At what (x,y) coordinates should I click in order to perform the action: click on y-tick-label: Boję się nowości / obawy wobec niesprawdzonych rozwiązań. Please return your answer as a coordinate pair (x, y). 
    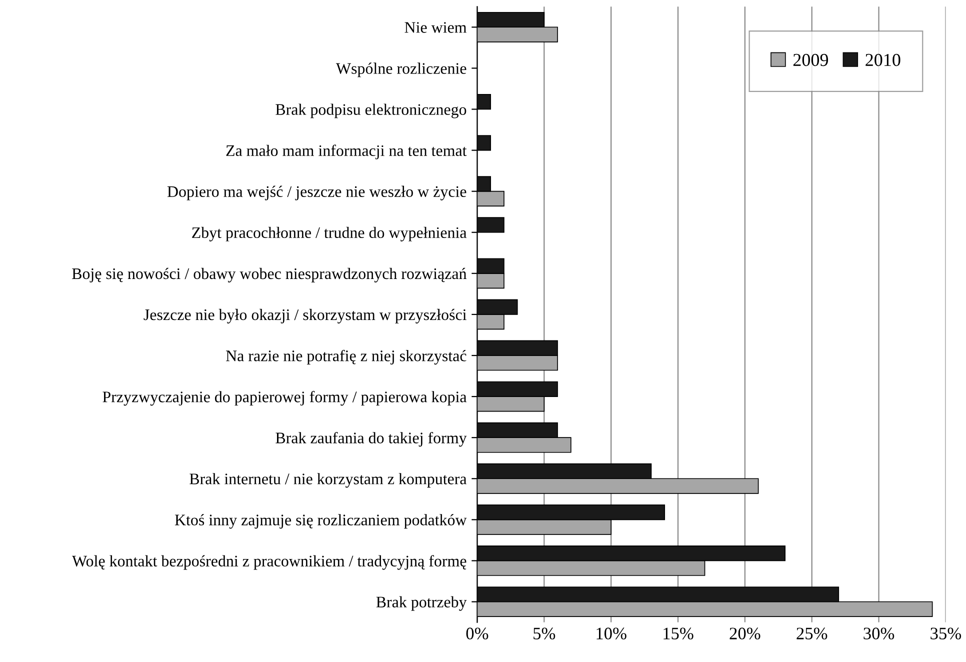
    Looking at the image, I should click on (269, 275).